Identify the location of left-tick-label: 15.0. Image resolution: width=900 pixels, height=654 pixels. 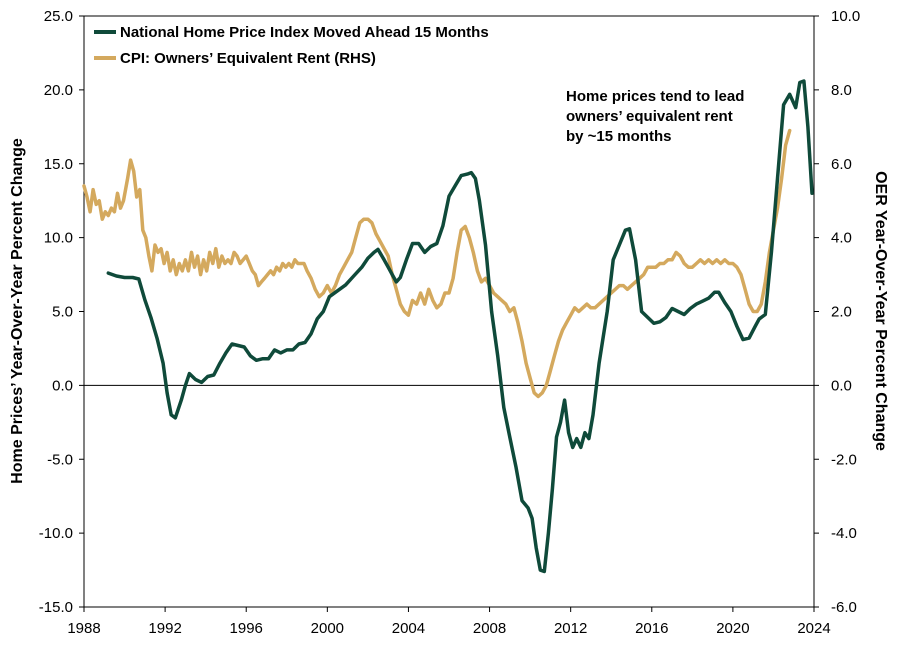
(58, 164).